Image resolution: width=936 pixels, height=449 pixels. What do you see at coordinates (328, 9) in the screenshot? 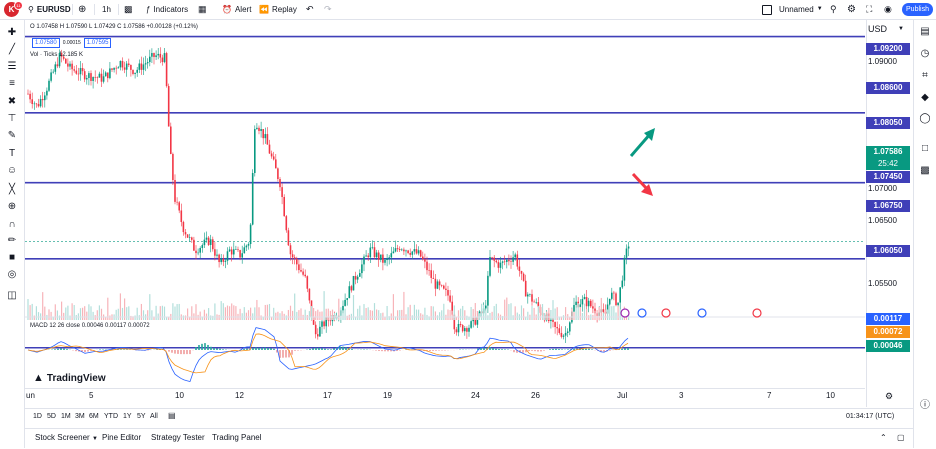
I see `redo-icon: ↷` at bounding box center [328, 9].